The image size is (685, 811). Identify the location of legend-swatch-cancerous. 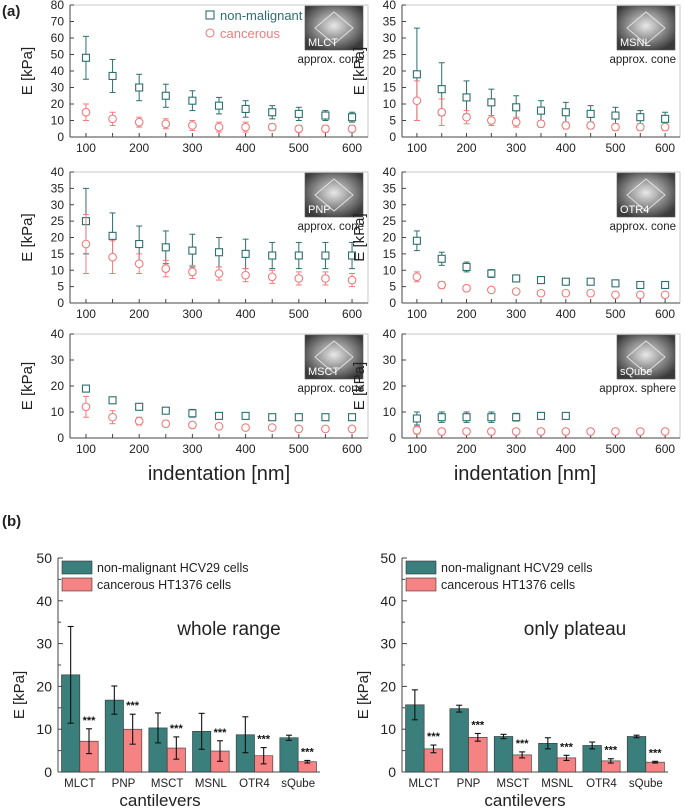
(77, 584).